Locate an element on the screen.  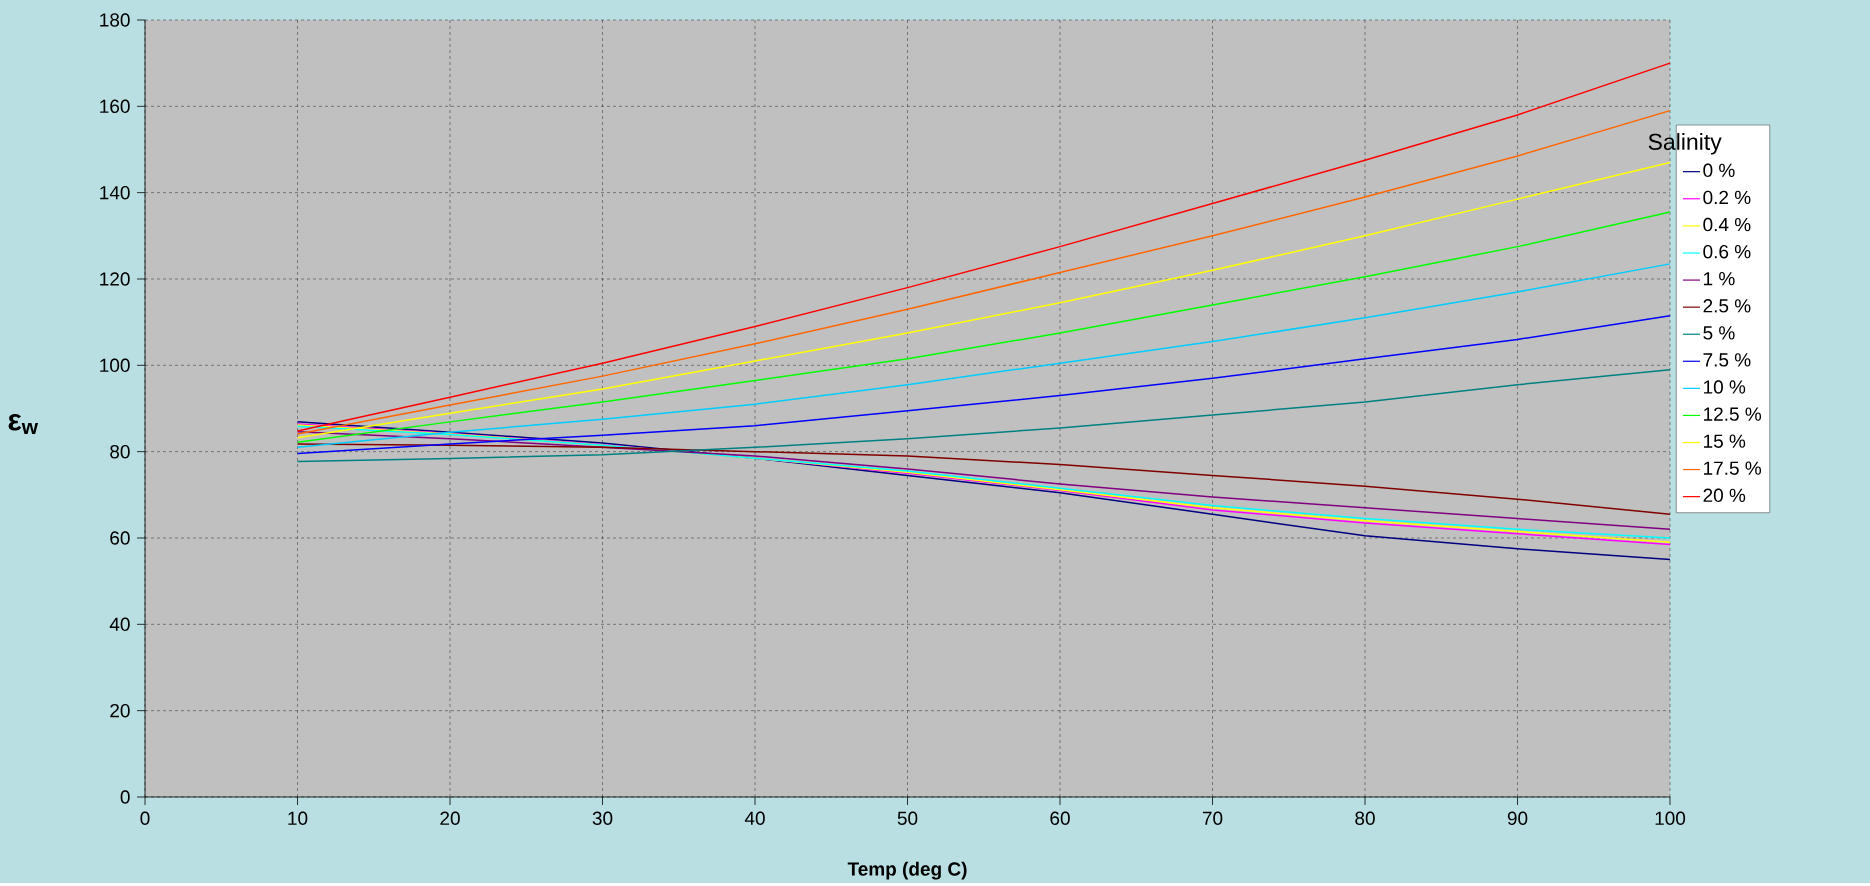
legend-label: 0.2 % is located at coordinates (1727, 197).